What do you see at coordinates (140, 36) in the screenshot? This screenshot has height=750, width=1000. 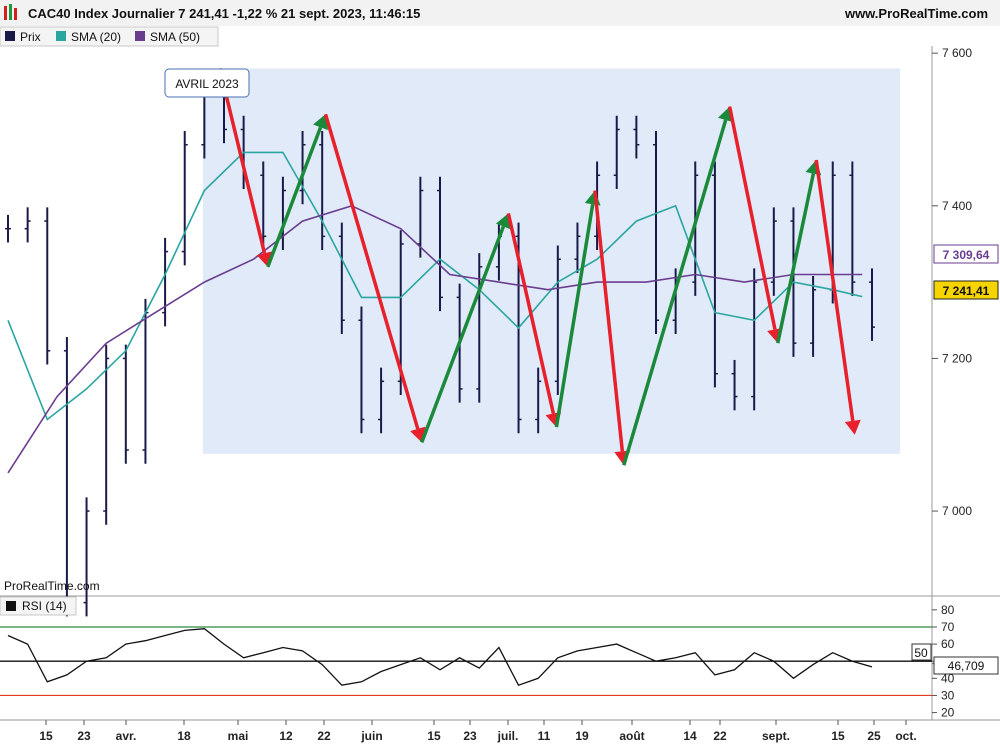 I see `sma50-swatch` at bounding box center [140, 36].